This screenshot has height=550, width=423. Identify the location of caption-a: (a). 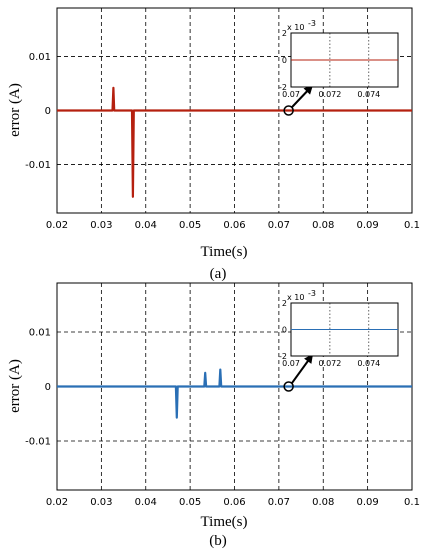
(218, 274).